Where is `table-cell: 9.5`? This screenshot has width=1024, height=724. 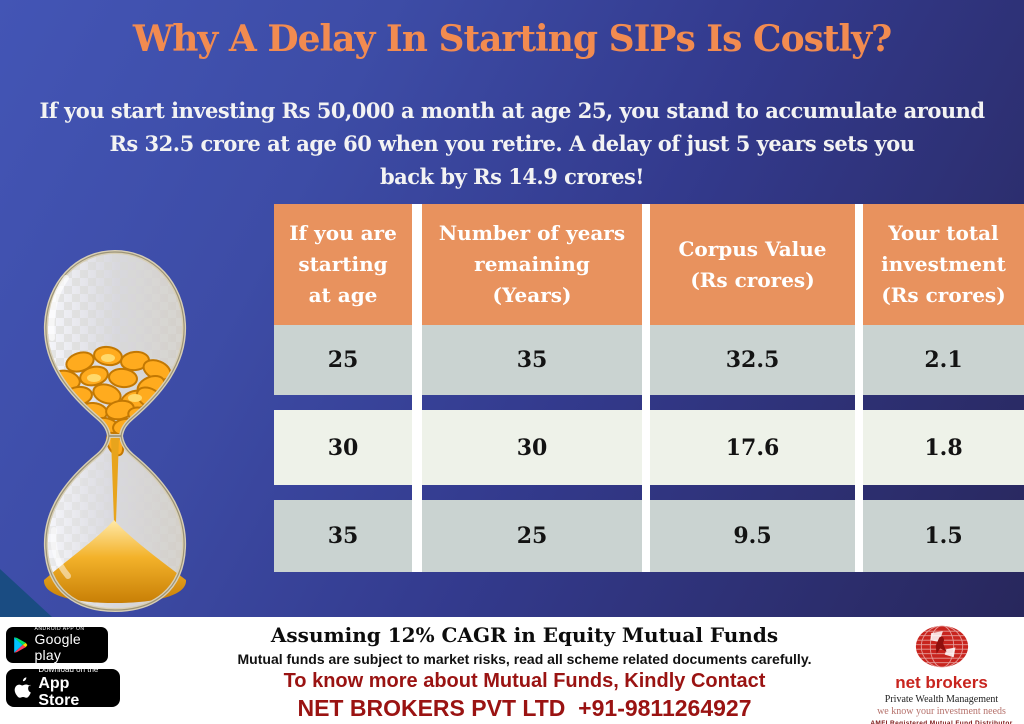
table-cell: 9.5 is located at coordinates (752, 536).